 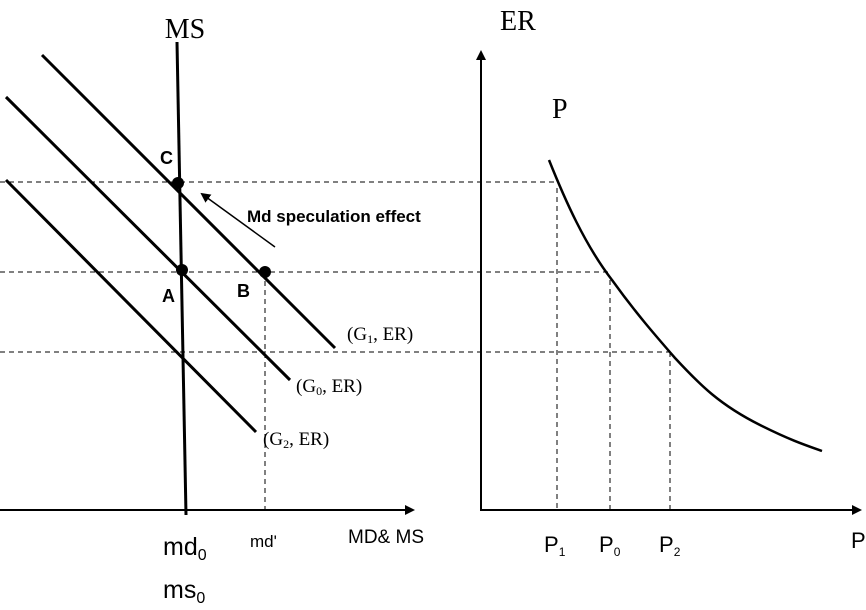 I want to click on x-tick-label: P0, so click(x=610, y=545).